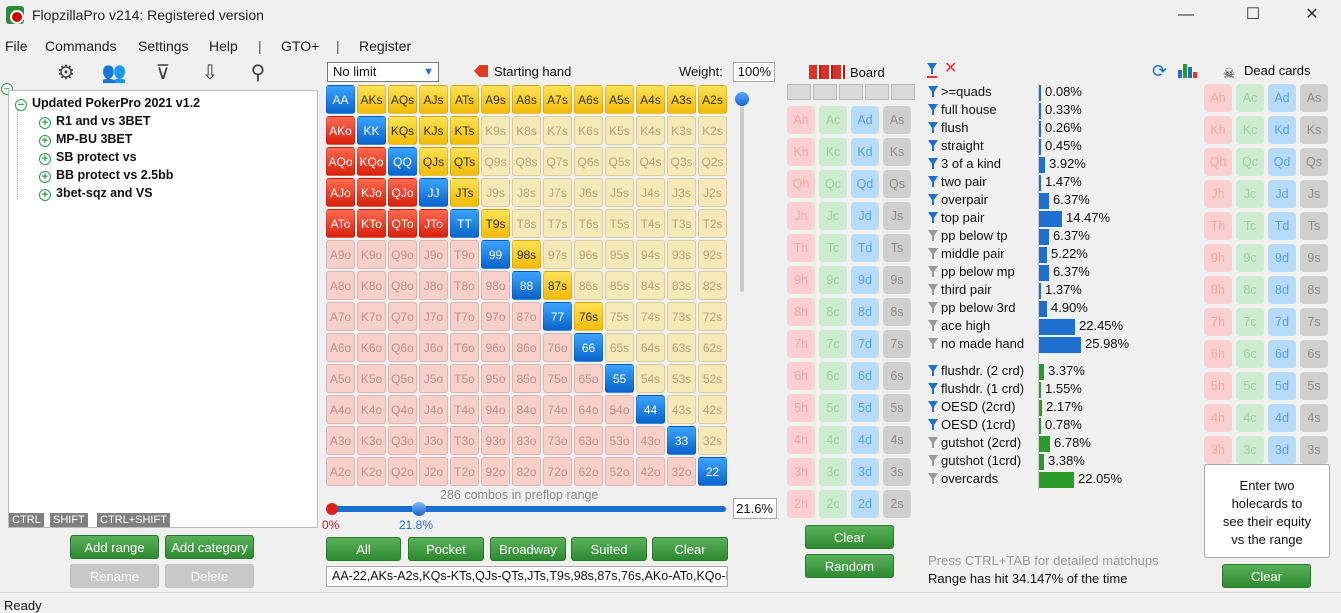  Describe the element at coordinates (865, 376) in the screenshot. I see `board-card-6d: 6d` at that location.